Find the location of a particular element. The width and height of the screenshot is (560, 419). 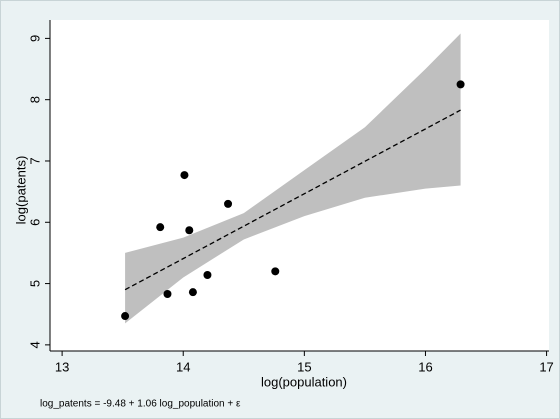

y-tick-label: 4 is located at coordinates (34, 344).